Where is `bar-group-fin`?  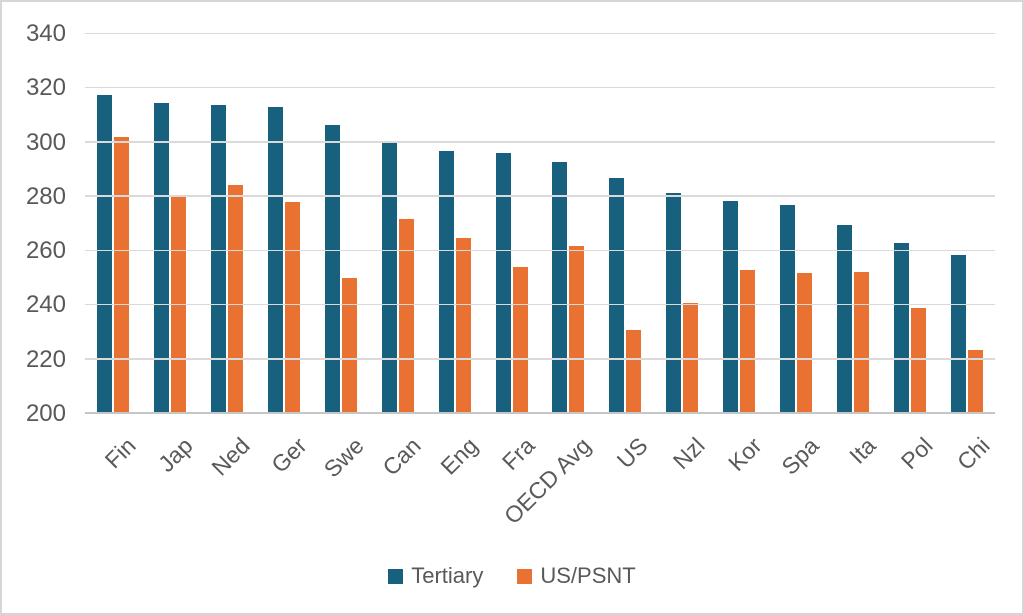
bar-group-fin is located at coordinates (113, 224).